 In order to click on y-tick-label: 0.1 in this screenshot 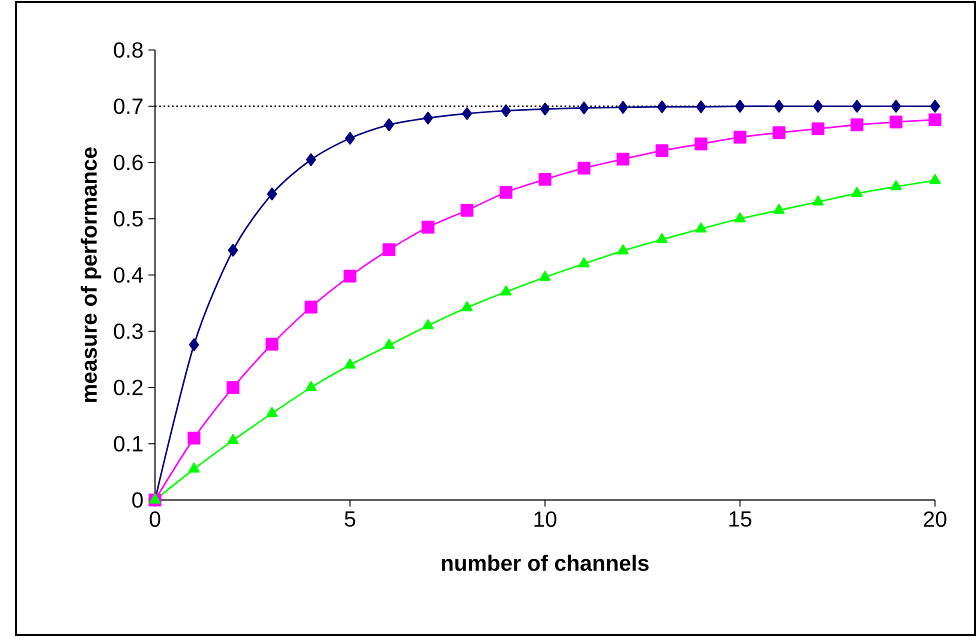, I will do `click(128, 444)`.